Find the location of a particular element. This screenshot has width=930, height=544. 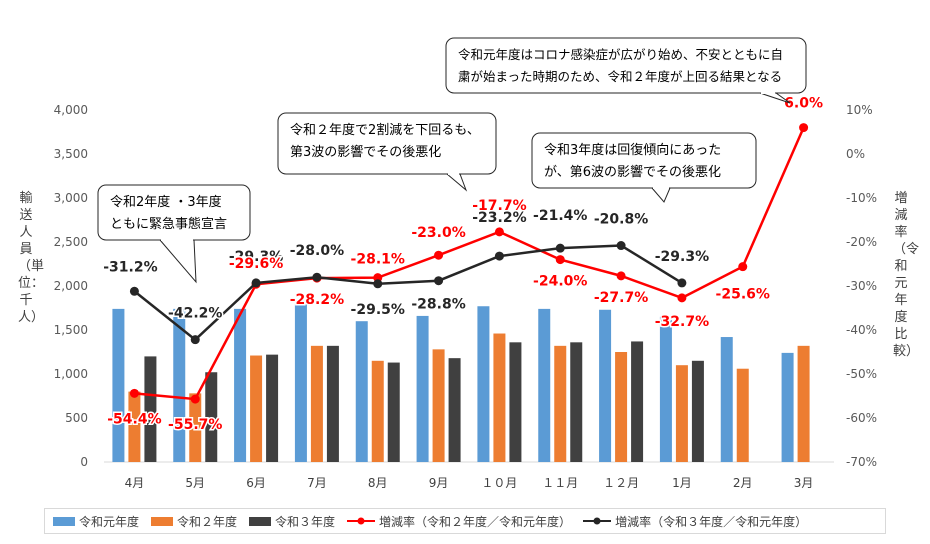

y-left-tick-label: 1,000 is located at coordinates (71, 374).